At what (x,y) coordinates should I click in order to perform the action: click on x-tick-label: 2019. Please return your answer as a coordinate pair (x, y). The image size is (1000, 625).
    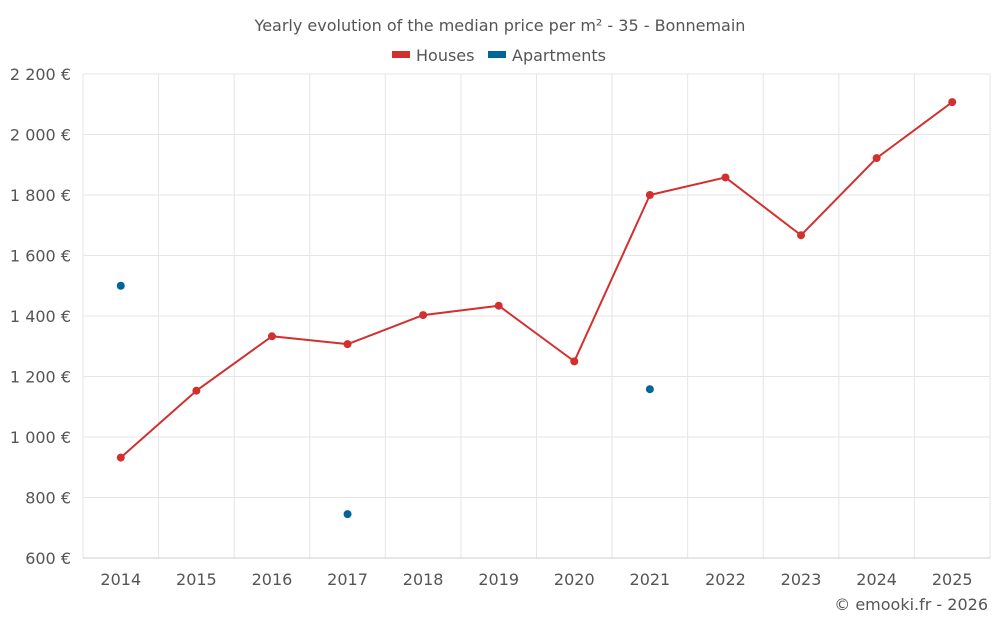
    Looking at the image, I should click on (498, 579).